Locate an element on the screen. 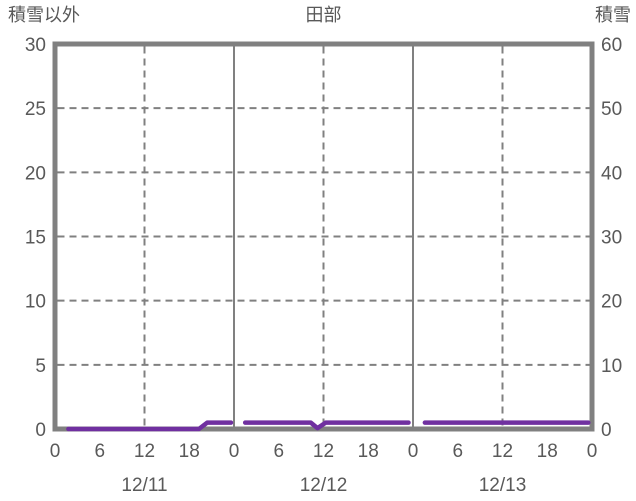  left-axis-tick-label: 30 is located at coordinates (35, 45).